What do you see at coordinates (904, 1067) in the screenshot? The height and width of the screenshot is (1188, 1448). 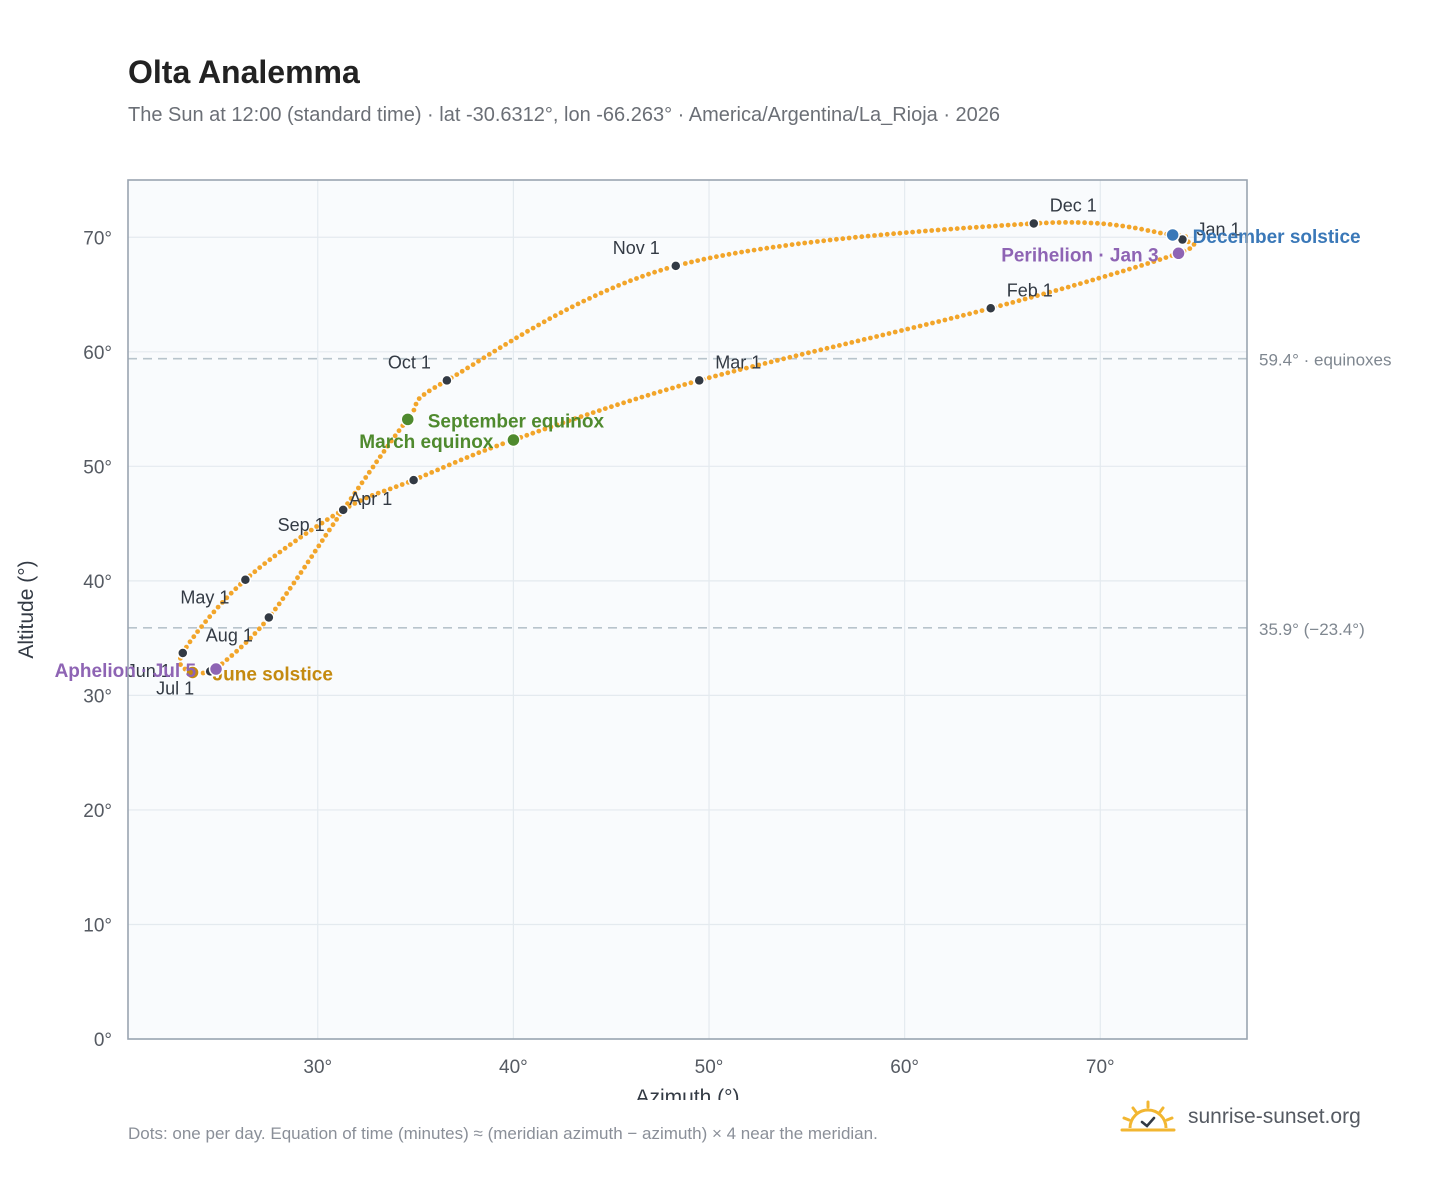 I see `x-tick-label: 60°` at bounding box center [904, 1067].